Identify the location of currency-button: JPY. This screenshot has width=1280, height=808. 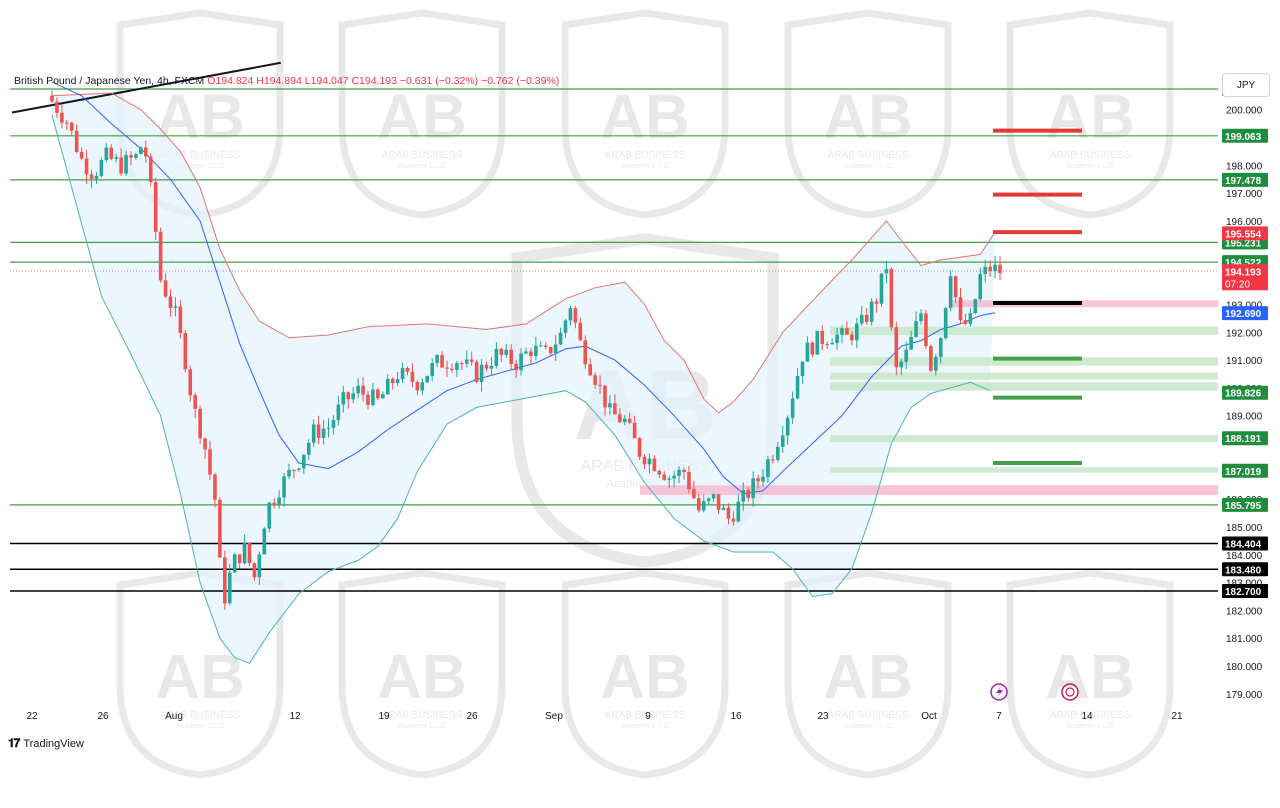
(1246, 85).